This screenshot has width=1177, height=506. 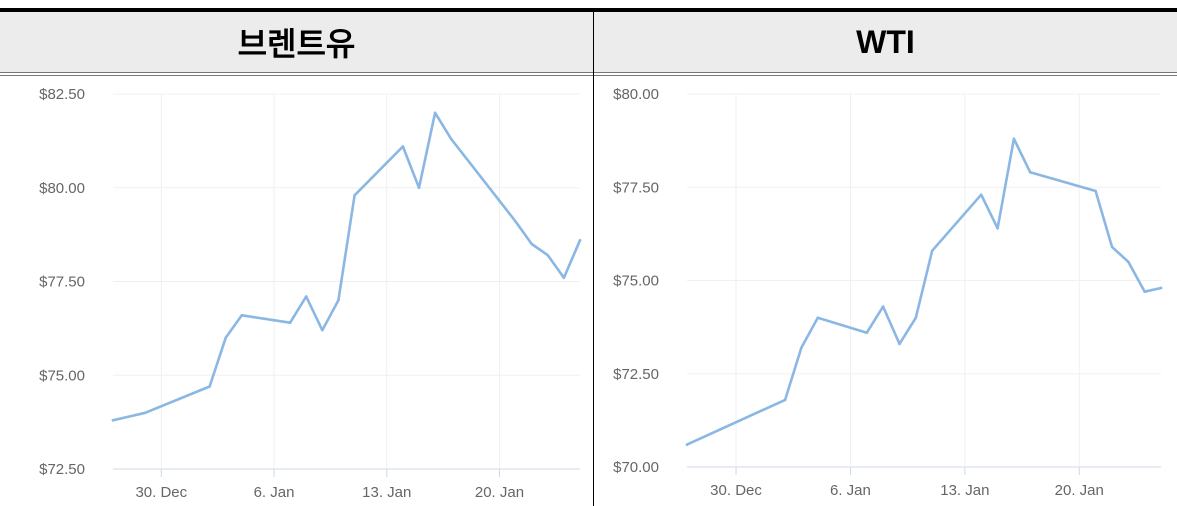 I want to click on top-border, so click(x=588, y=10).